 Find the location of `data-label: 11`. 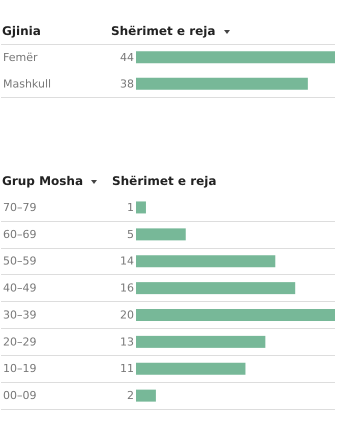

data-label: 11 is located at coordinates (127, 369).